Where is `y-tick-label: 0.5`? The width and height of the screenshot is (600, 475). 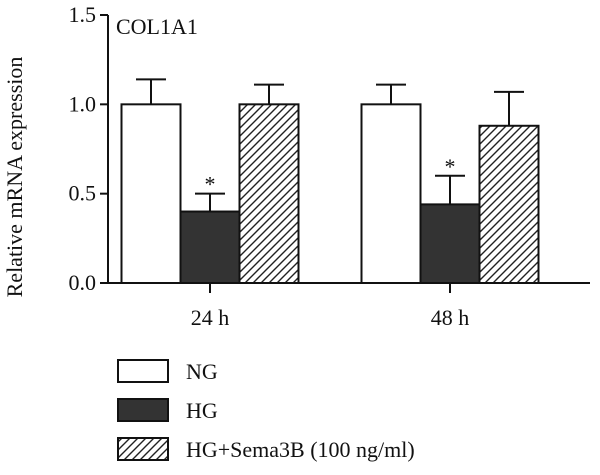
y-tick-label: 0.5 is located at coordinates (83, 193).